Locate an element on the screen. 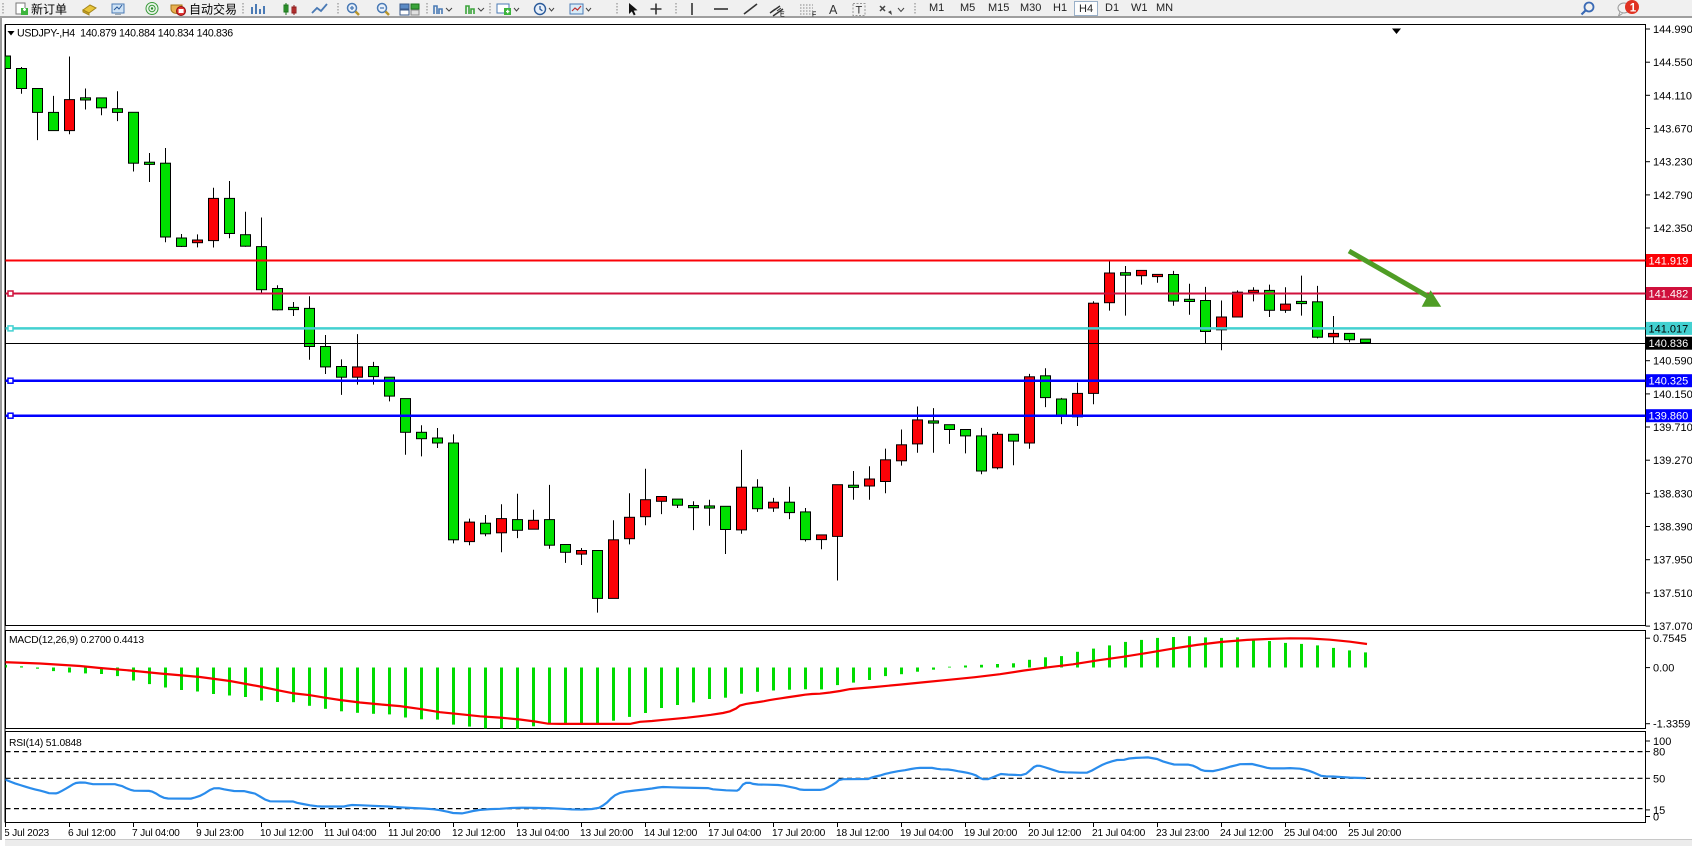 This screenshot has height=846, width=1692. svg-text: 7 Jul 04:00 is located at coordinates (156, 833).